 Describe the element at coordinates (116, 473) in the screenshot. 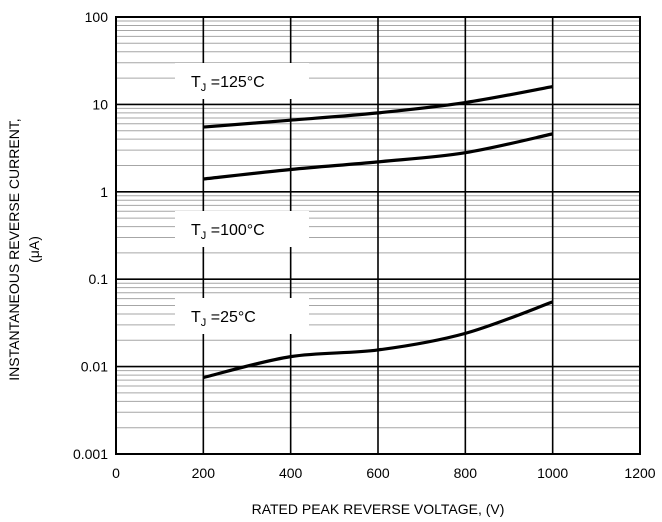

I see `x-tick-label: 0` at that location.